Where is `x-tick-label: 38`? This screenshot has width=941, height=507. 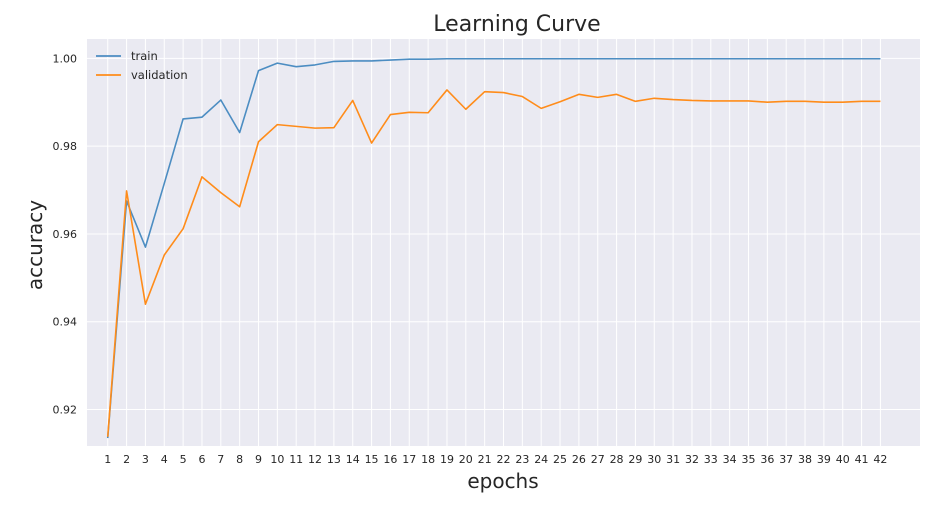 x-tick-label: 38 is located at coordinates (805, 459).